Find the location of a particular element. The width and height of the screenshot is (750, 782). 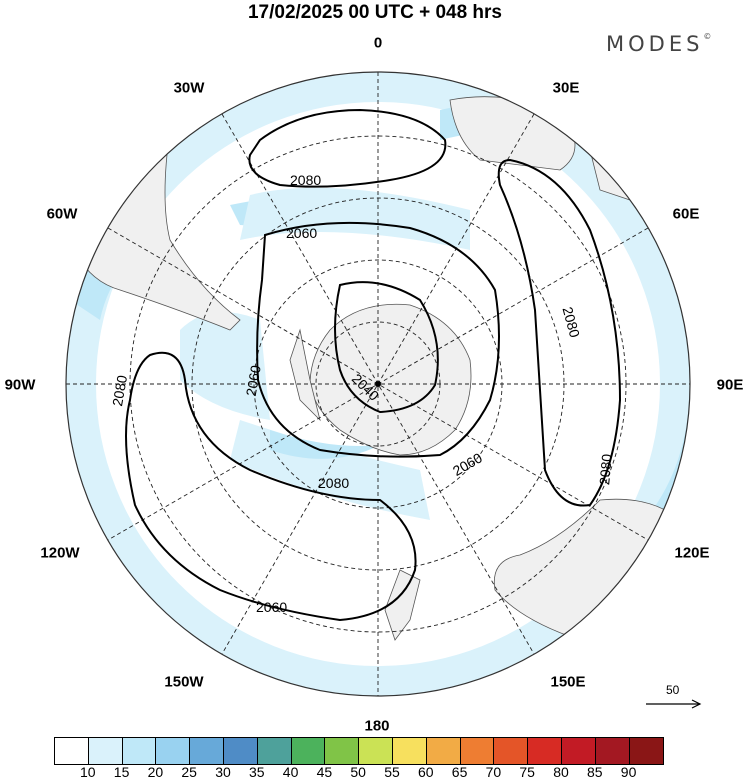

wind-scale-arrow is located at coordinates (674, 704).